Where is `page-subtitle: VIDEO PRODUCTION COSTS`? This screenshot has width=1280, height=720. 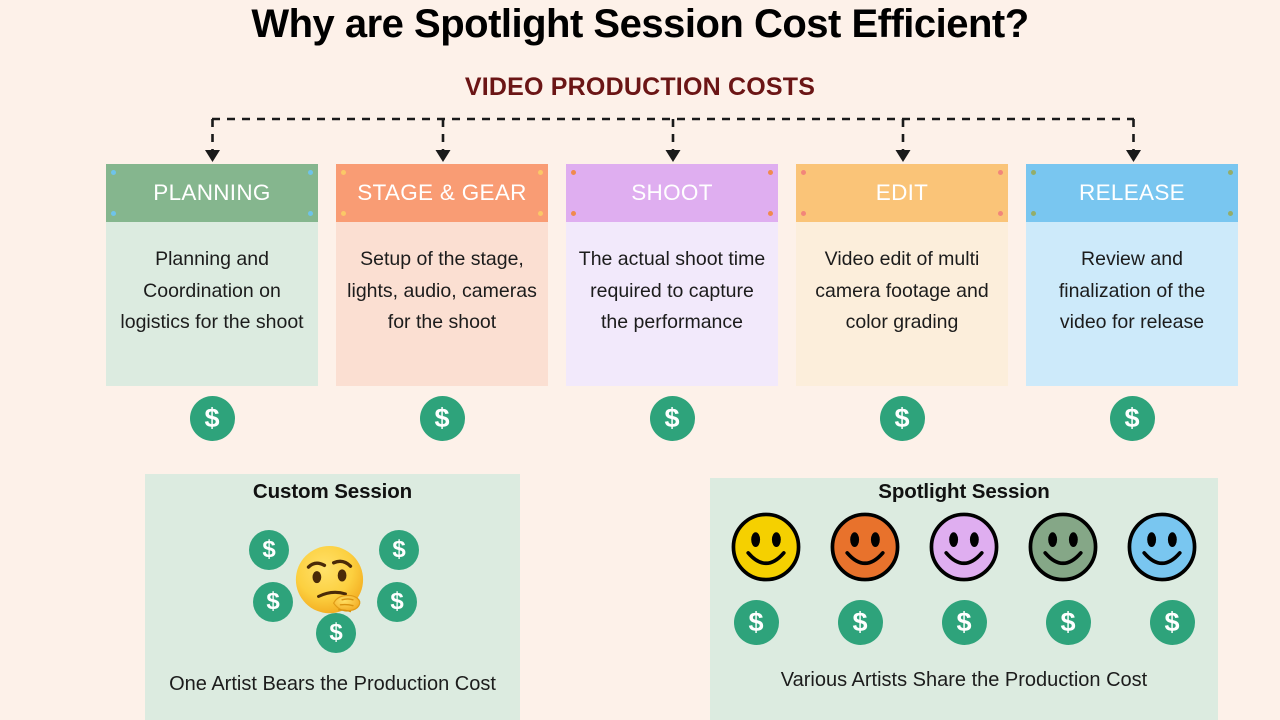
page-subtitle: VIDEO PRODUCTION COSTS is located at coordinates (640, 87).